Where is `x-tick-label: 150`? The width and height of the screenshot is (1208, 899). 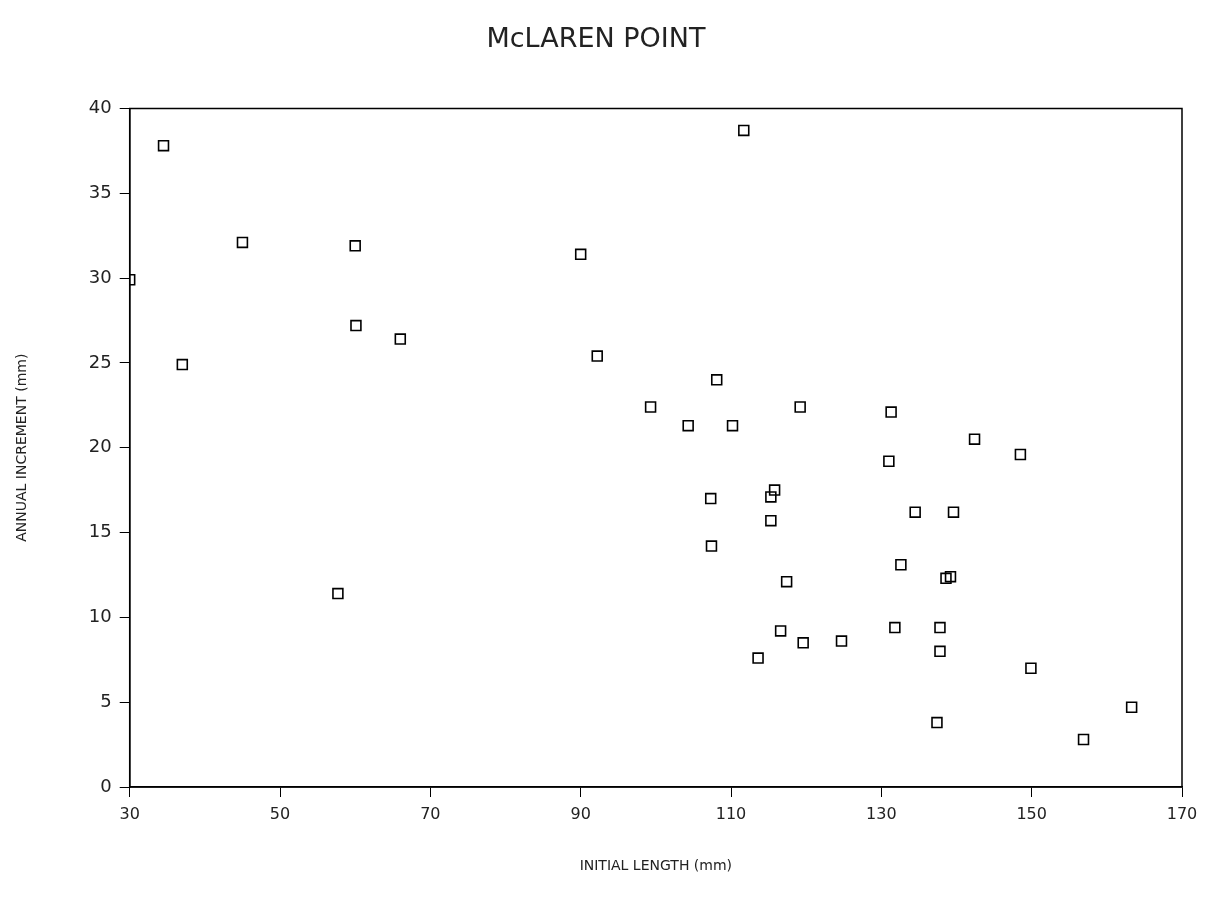
x-tick-label: 150 is located at coordinates (1031, 813).